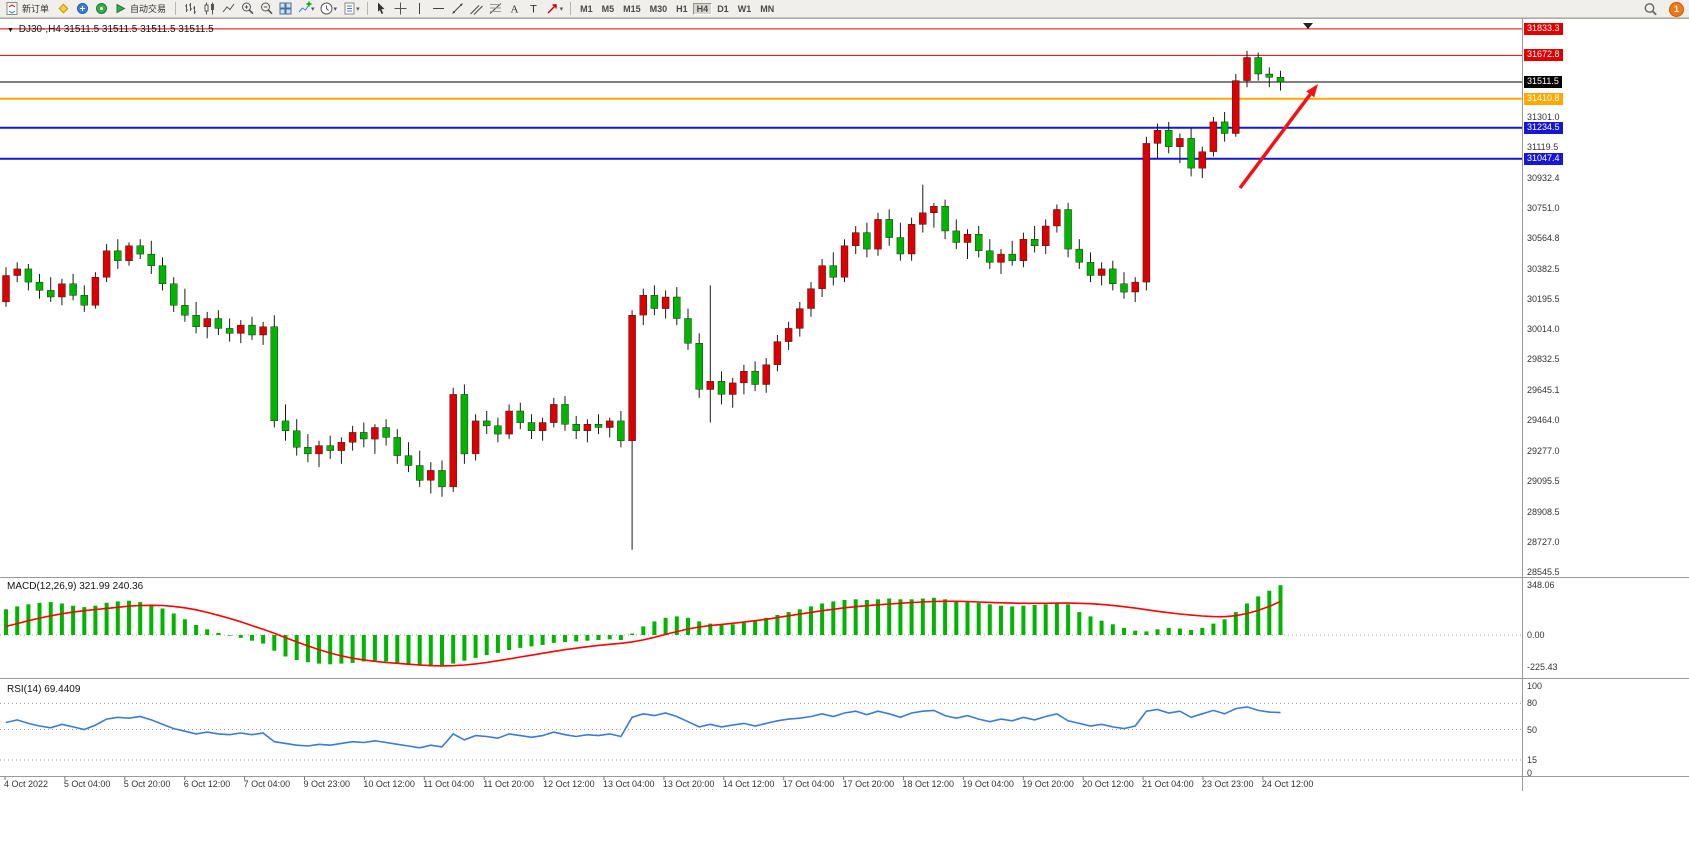 Image resolution: width=1689 pixels, height=857 pixels. Describe the element at coordinates (477, 9) in the screenshot. I see `channel-tool-icon` at that location.